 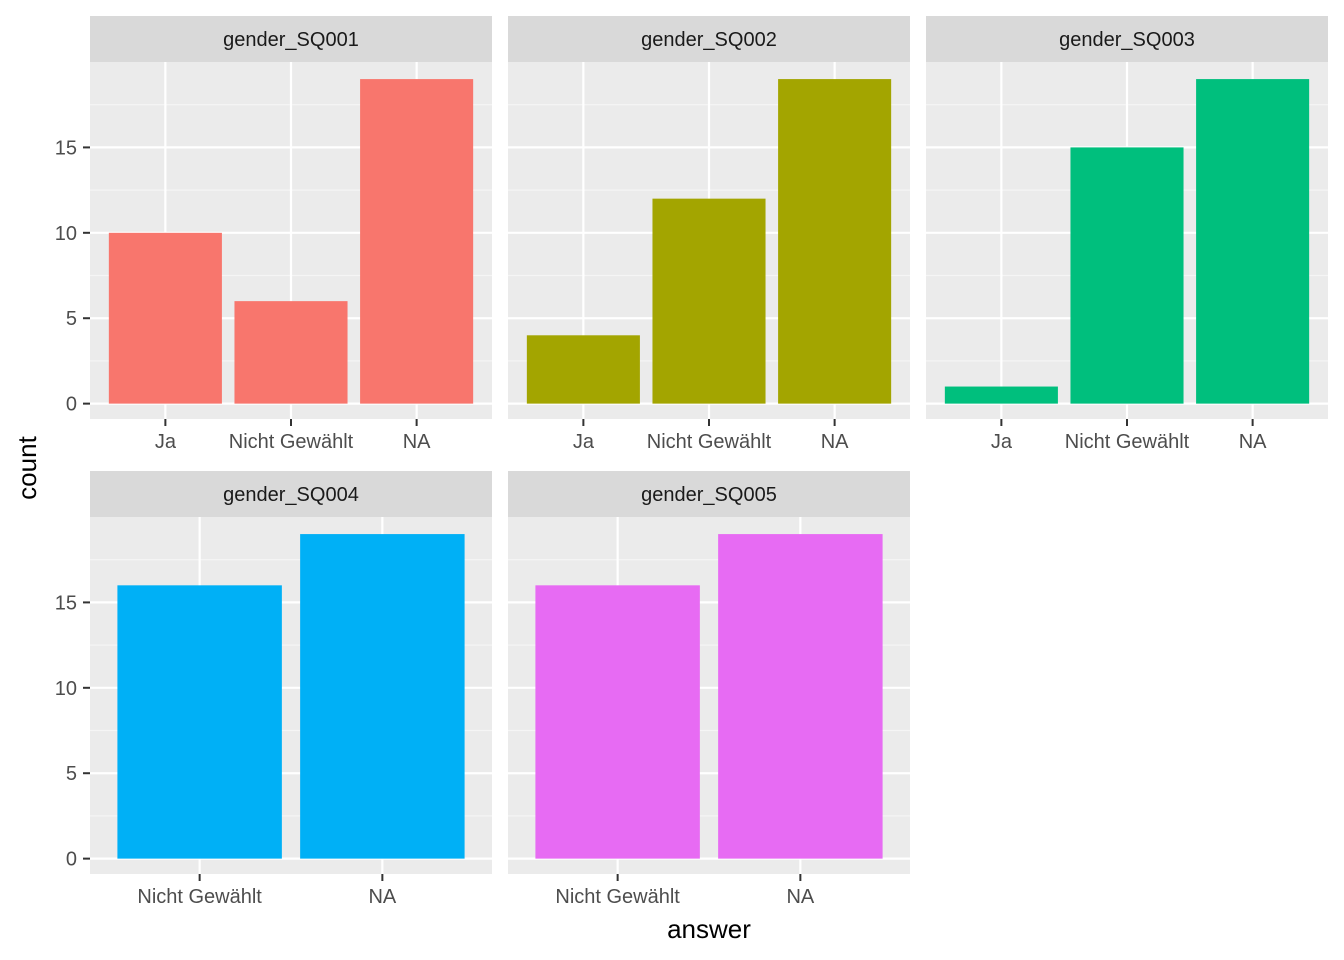 I want to click on panel-5-x-tick-label: NA, so click(x=800, y=897).